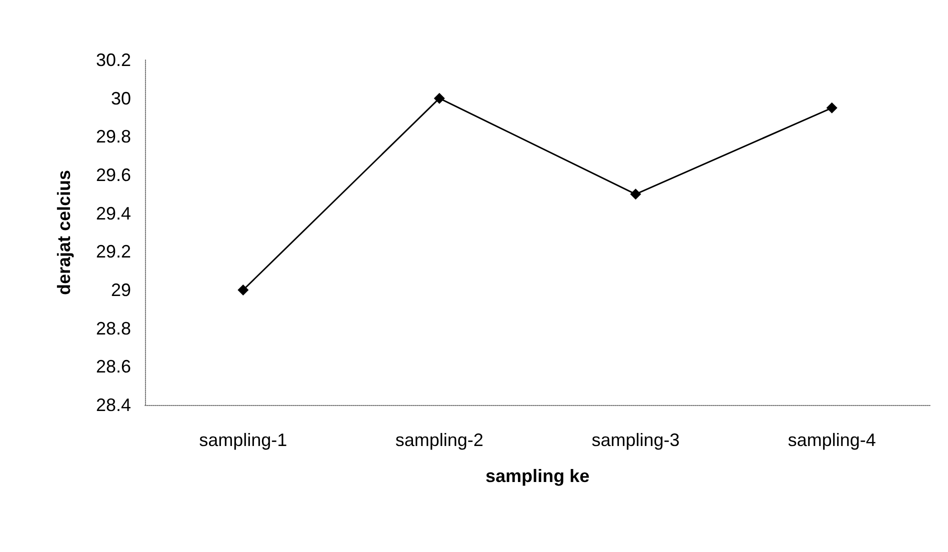  What do you see at coordinates (113, 405) in the screenshot?
I see `y-tick-label: 28.4` at bounding box center [113, 405].